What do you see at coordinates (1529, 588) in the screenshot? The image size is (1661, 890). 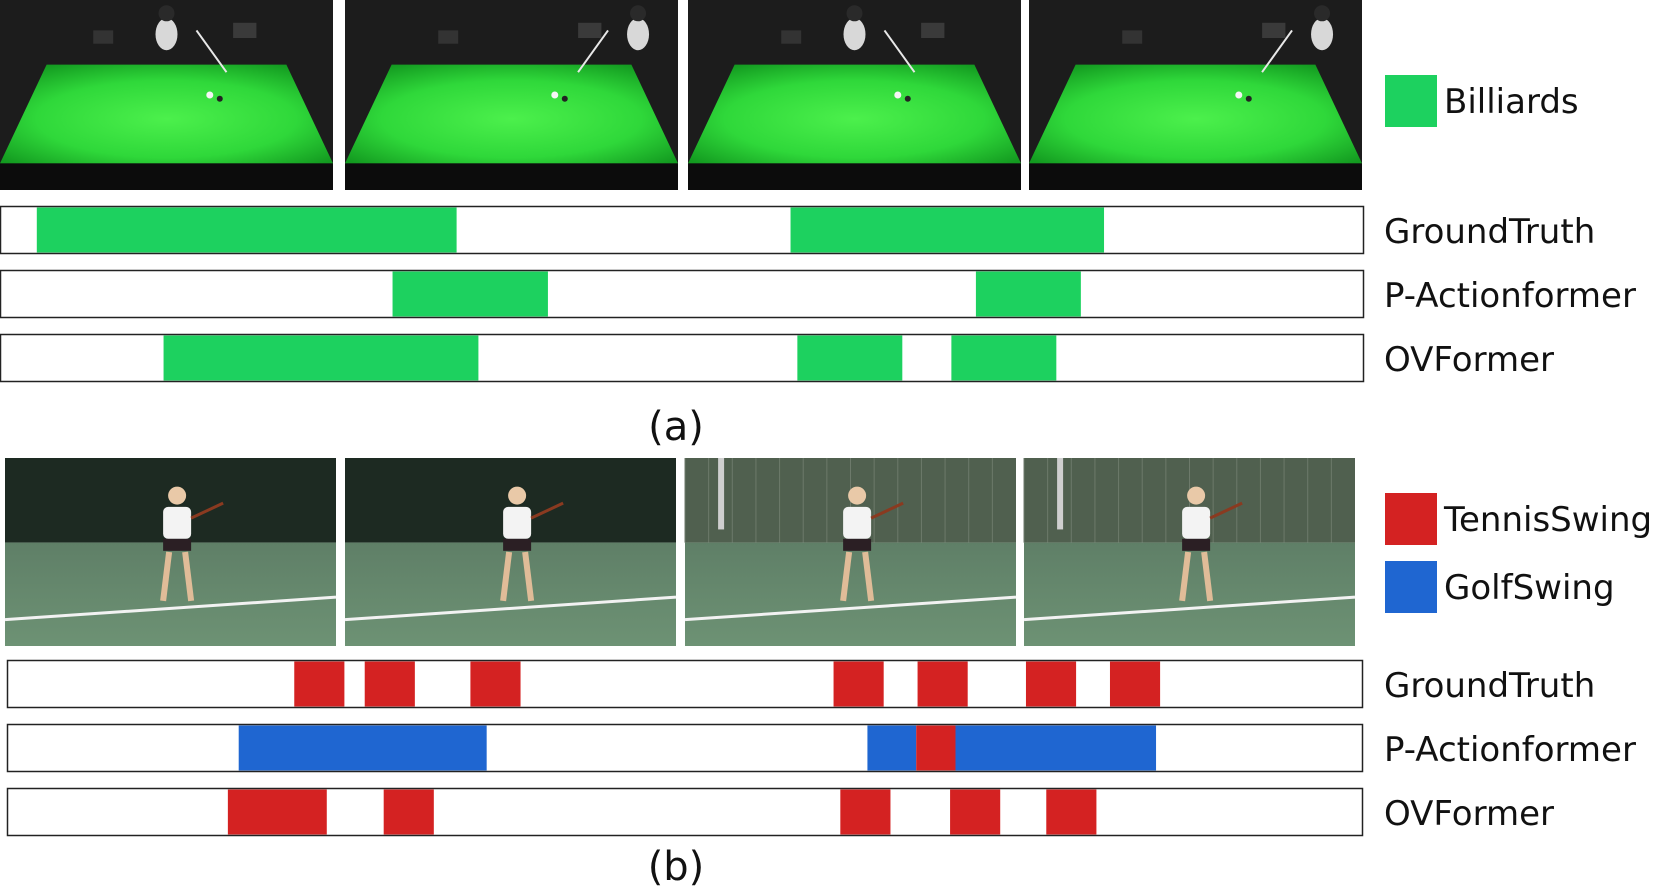 I see `legend-label: GolfSwing` at bounding box center [1529, 588].